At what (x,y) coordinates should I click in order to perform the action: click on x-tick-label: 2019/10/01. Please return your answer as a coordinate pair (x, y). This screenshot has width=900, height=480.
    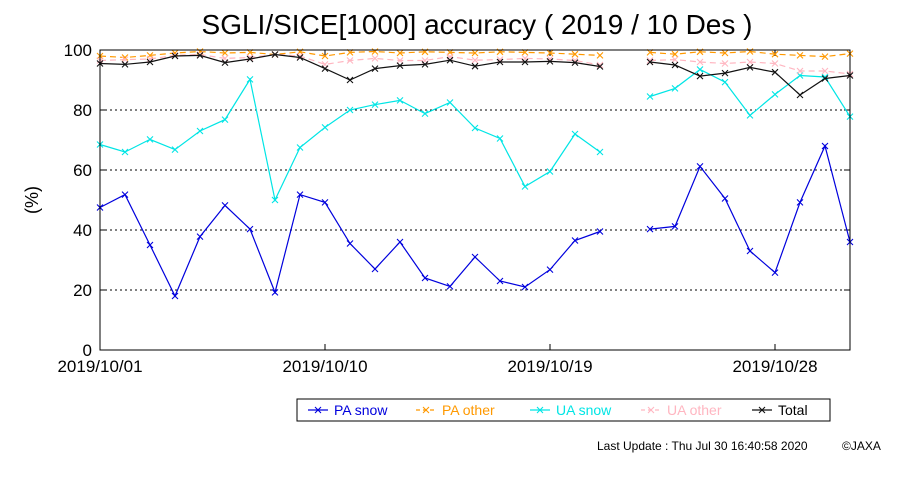
    Looking at the image, I should click on (99, 366).